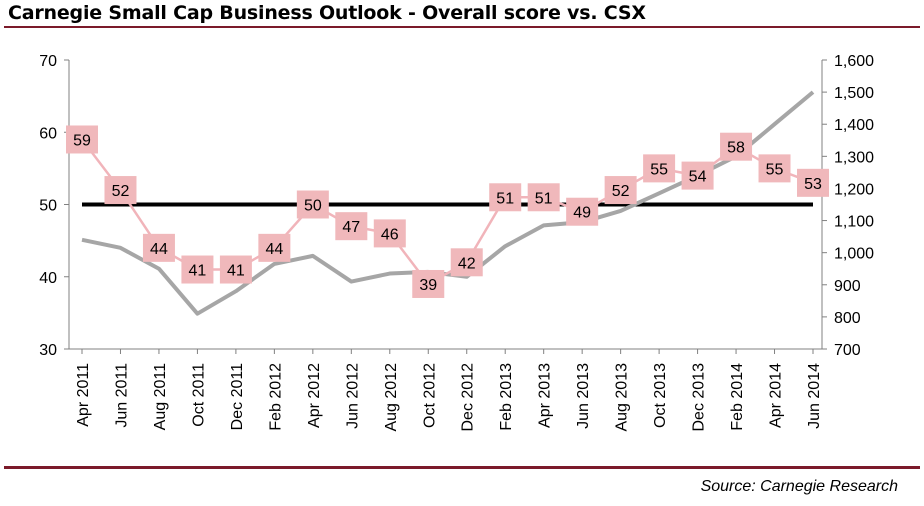  Describe the element at coordinates (847, 286) in the screenshot. I see `right-tick-label: 900` at that location.